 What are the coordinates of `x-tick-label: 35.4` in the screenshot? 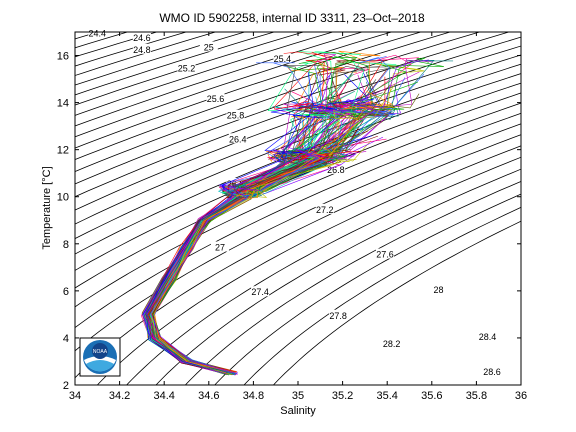 It's located at (386, 396).